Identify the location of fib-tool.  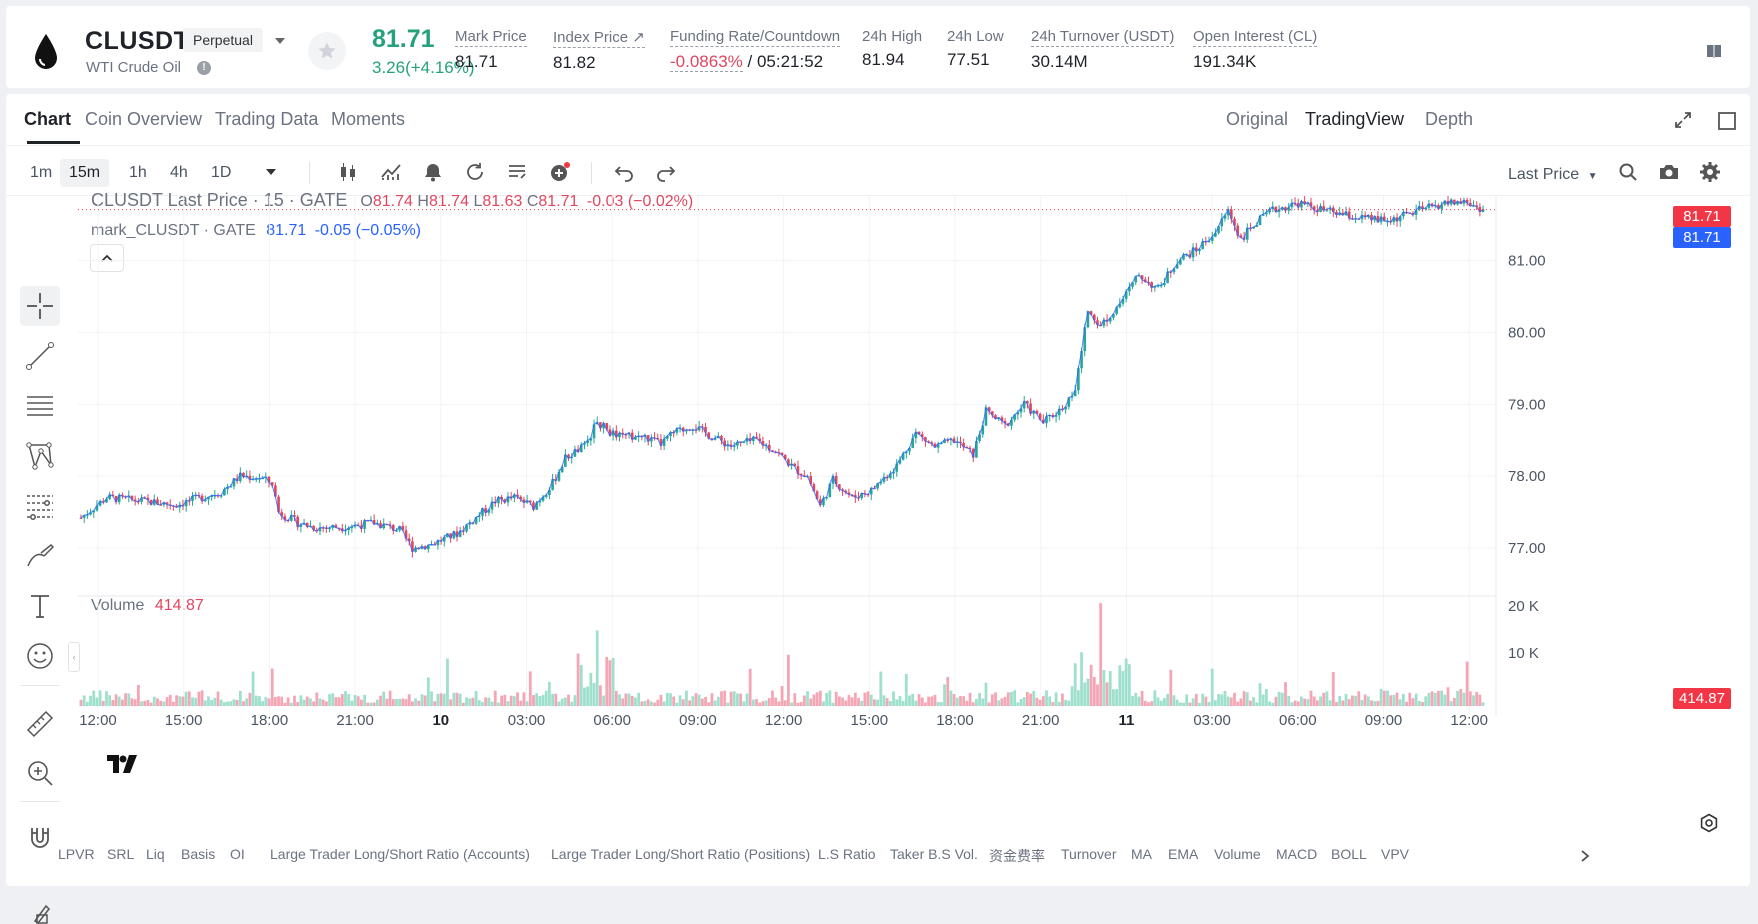
(40, 506).